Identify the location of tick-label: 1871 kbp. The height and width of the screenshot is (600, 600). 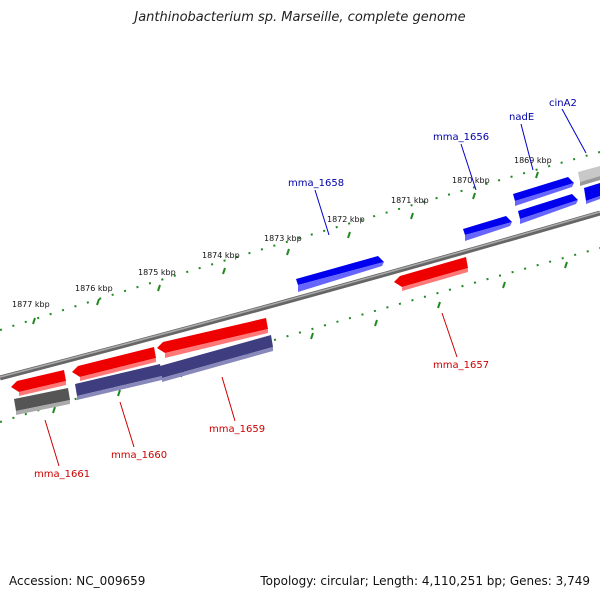
(410, 200).